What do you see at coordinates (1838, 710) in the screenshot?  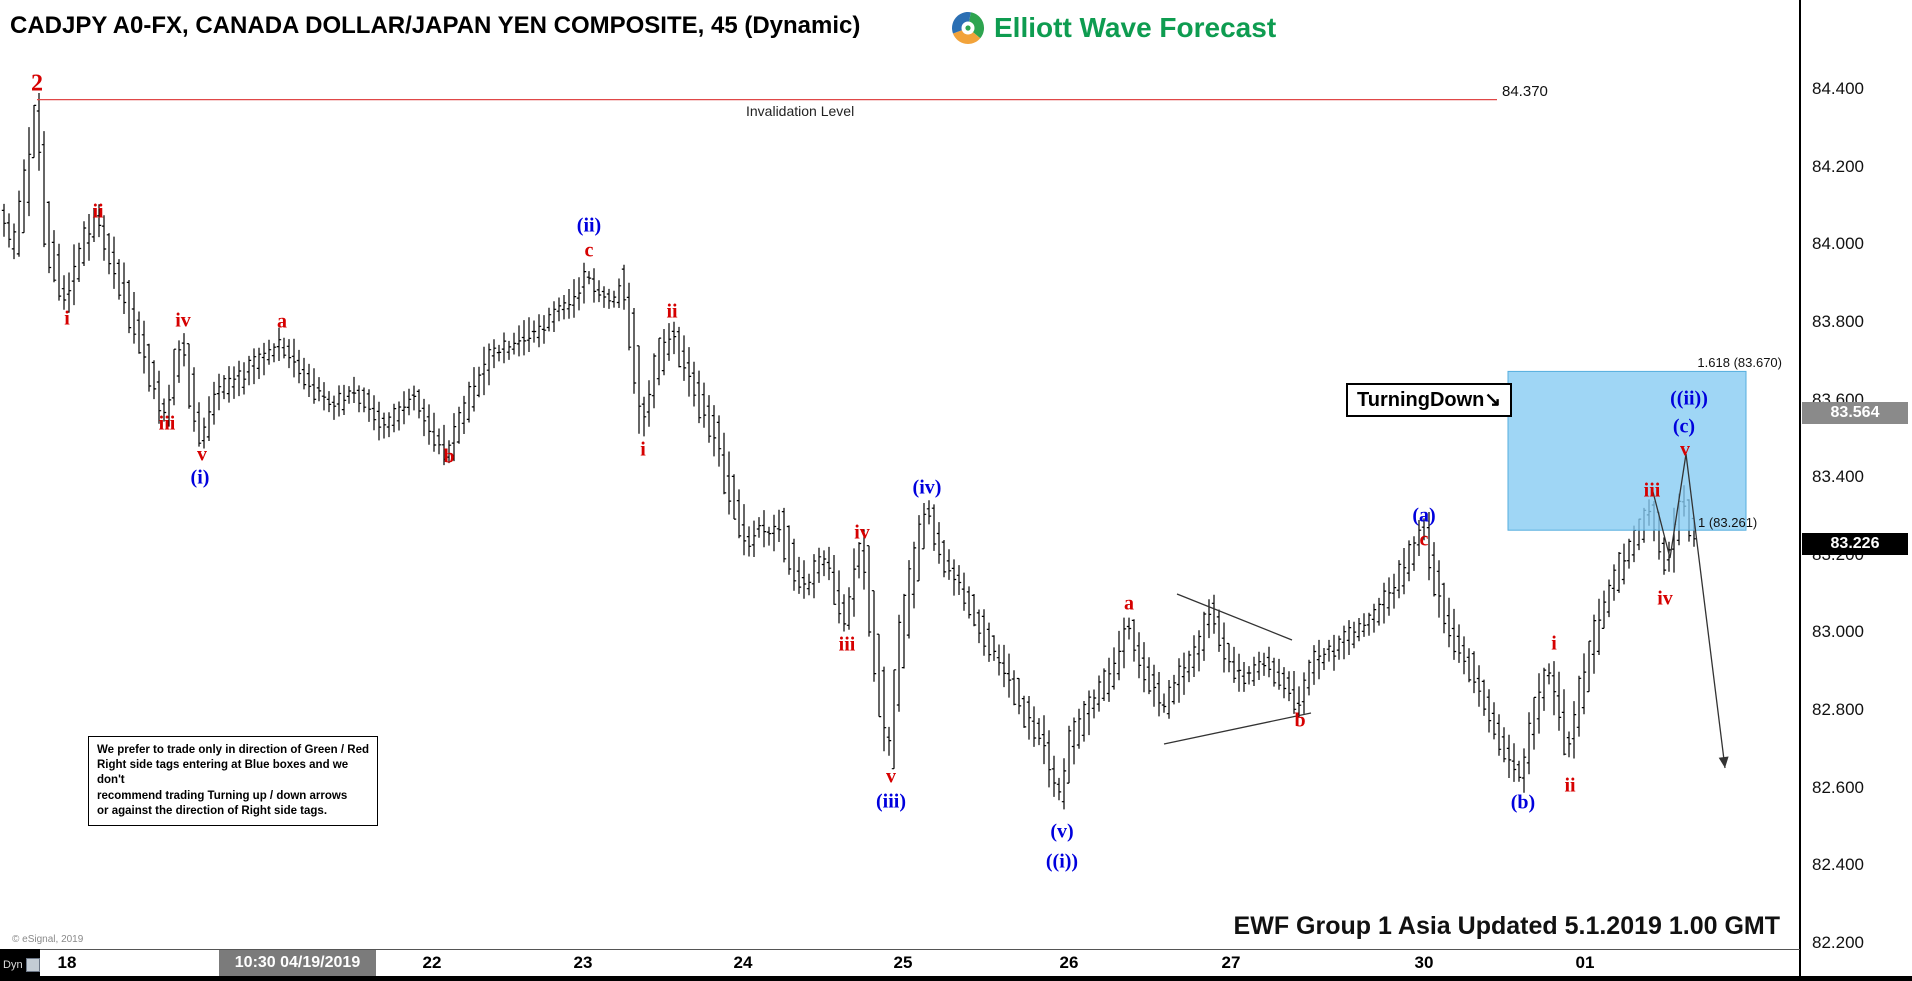 I see `price-tick: 82.800` at bounding box center [1838, 710].